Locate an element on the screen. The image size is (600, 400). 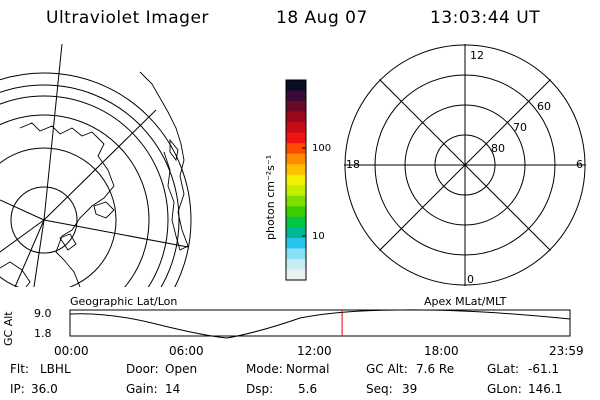
apex-panel-label: Apex MLat/MLT is located at coordinates (465, 301).